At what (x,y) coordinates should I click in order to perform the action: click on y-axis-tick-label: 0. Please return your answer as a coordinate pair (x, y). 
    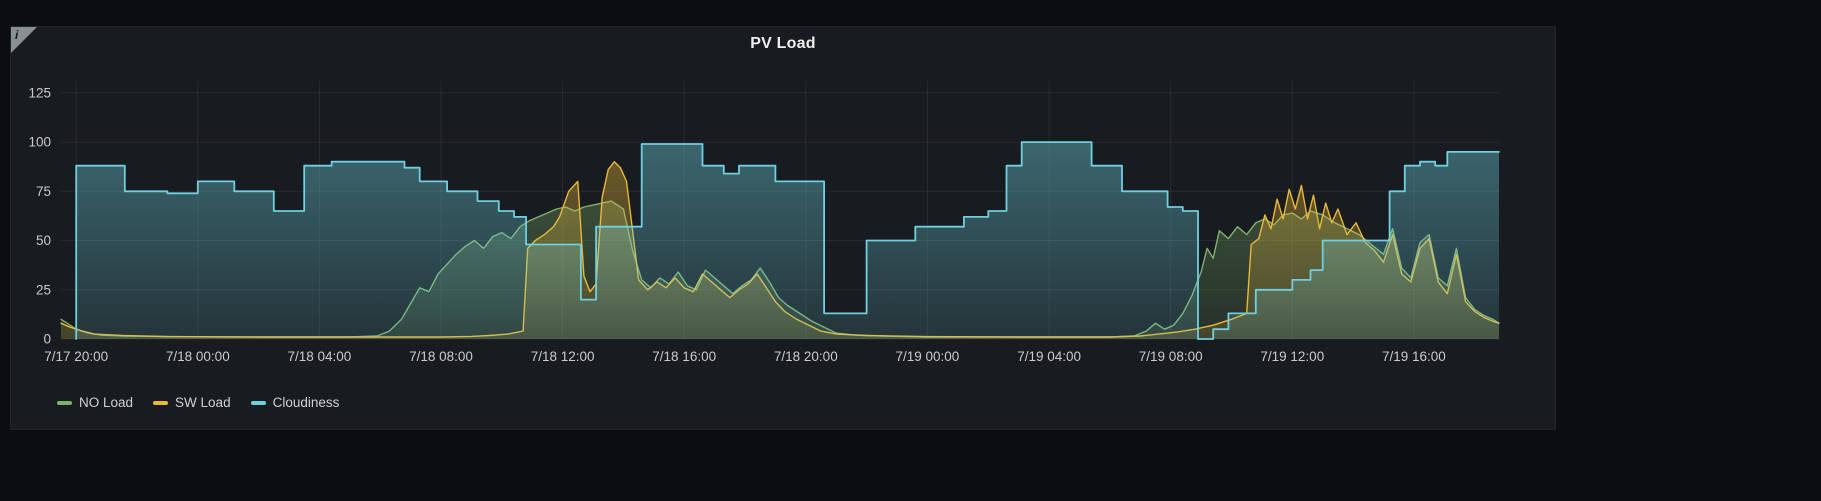
    Looking at the image, I should click on (47, 339).